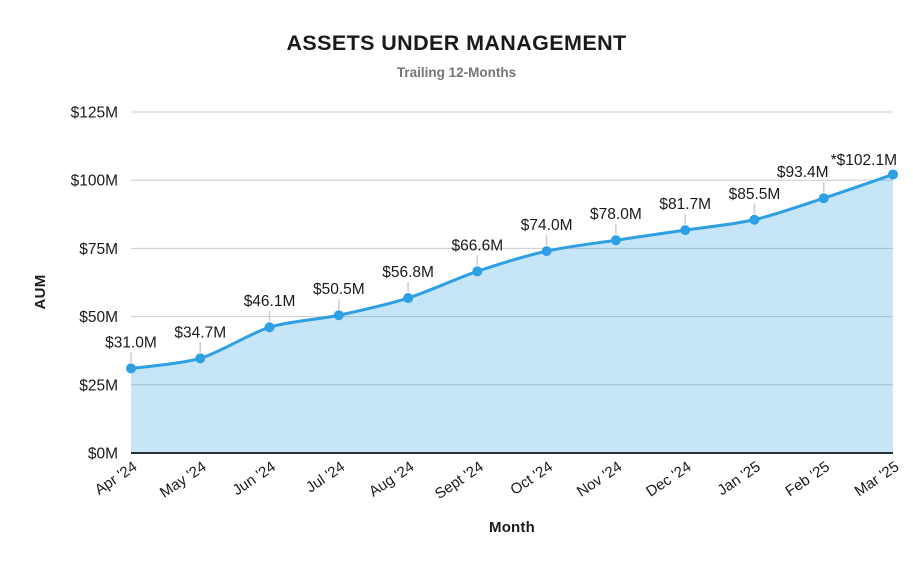 This screenshot has width=913, height=570. What do you see at coordinates (94, 113) in the screenshot?
I see `y-tick-label: $125M` at bounding box center [94, 113].